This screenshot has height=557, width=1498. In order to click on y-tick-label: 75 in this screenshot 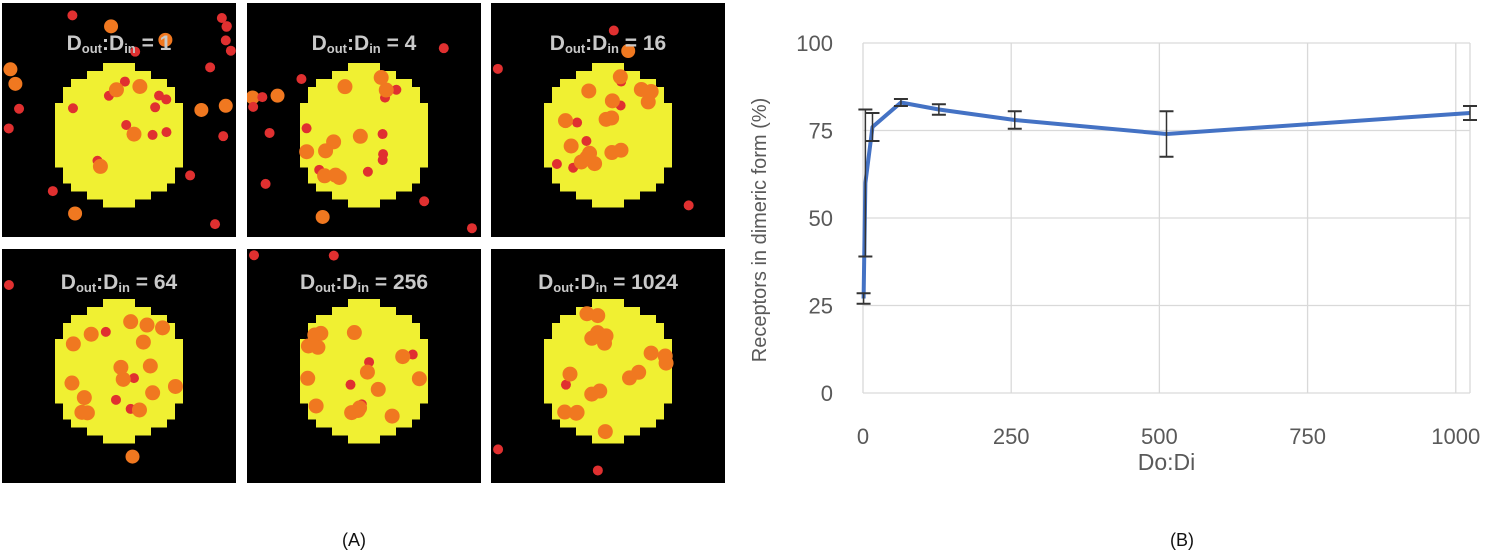, I will do `click(821, 131)`.